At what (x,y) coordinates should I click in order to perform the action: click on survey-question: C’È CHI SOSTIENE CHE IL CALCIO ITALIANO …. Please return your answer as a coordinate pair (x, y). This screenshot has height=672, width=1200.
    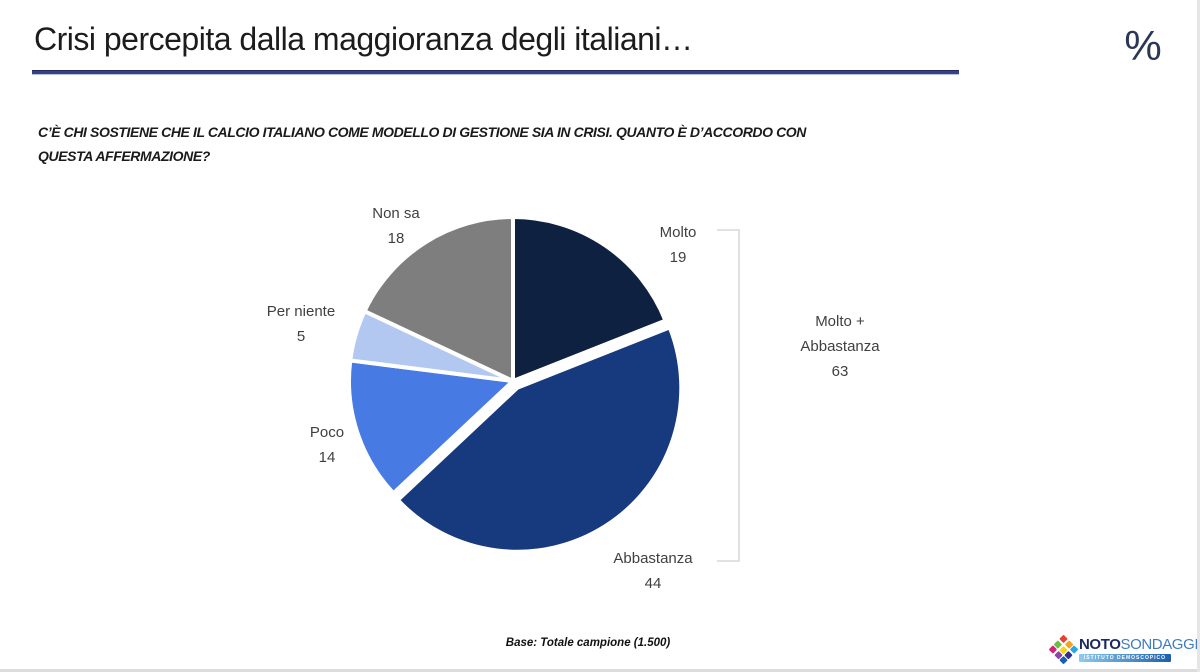
    Looking at the image, I should click on (488, 144).